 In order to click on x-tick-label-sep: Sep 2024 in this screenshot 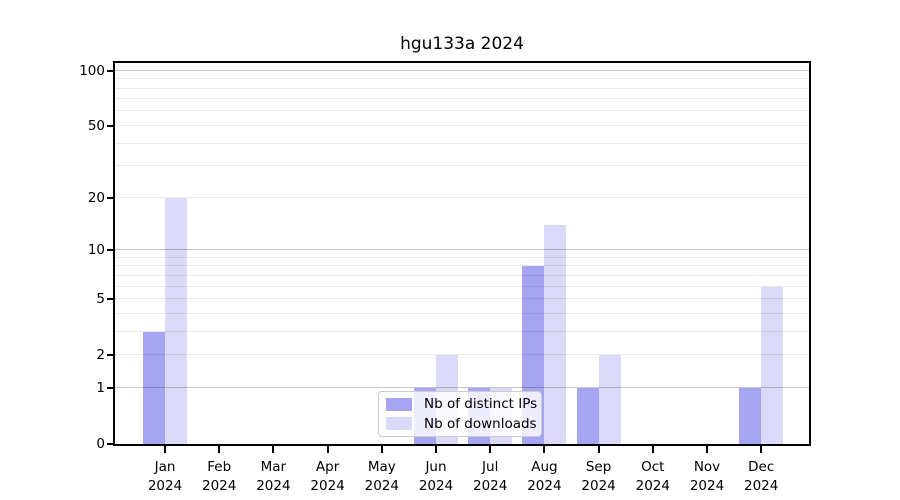, I will do `click(598, 476)`.